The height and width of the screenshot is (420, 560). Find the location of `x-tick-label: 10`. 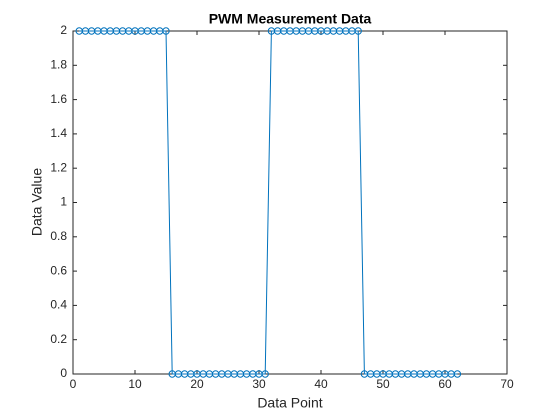

x-tick-label: 10 is located at coordinates (135, 384).